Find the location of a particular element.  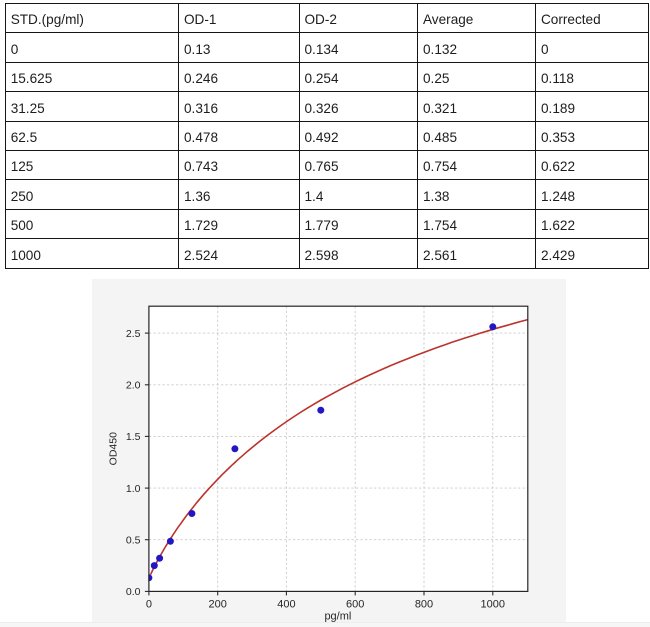

svg-text: 1.5 is located at coordinates (133, 437).